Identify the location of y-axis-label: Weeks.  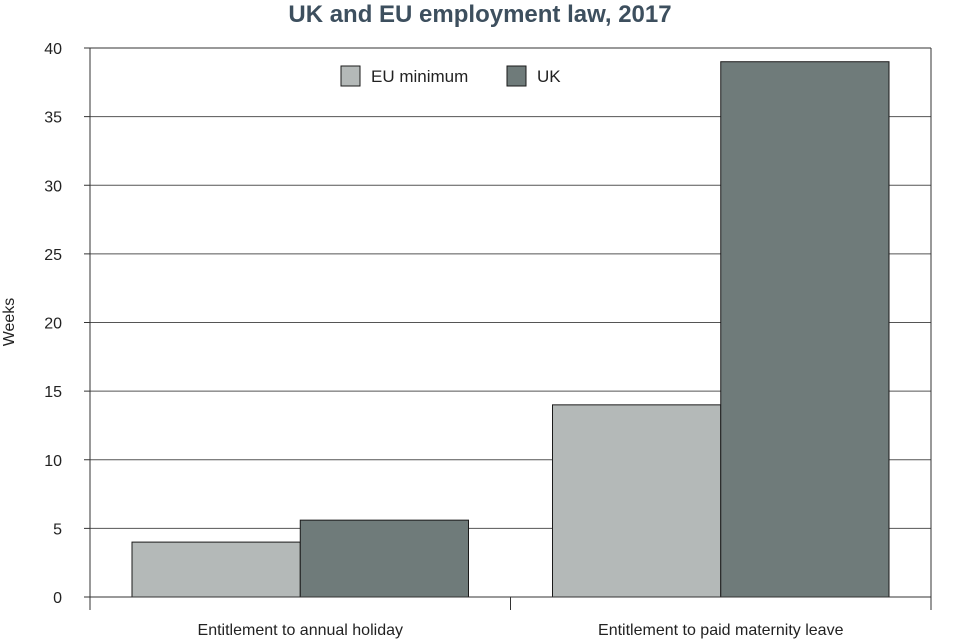
(9, 322).